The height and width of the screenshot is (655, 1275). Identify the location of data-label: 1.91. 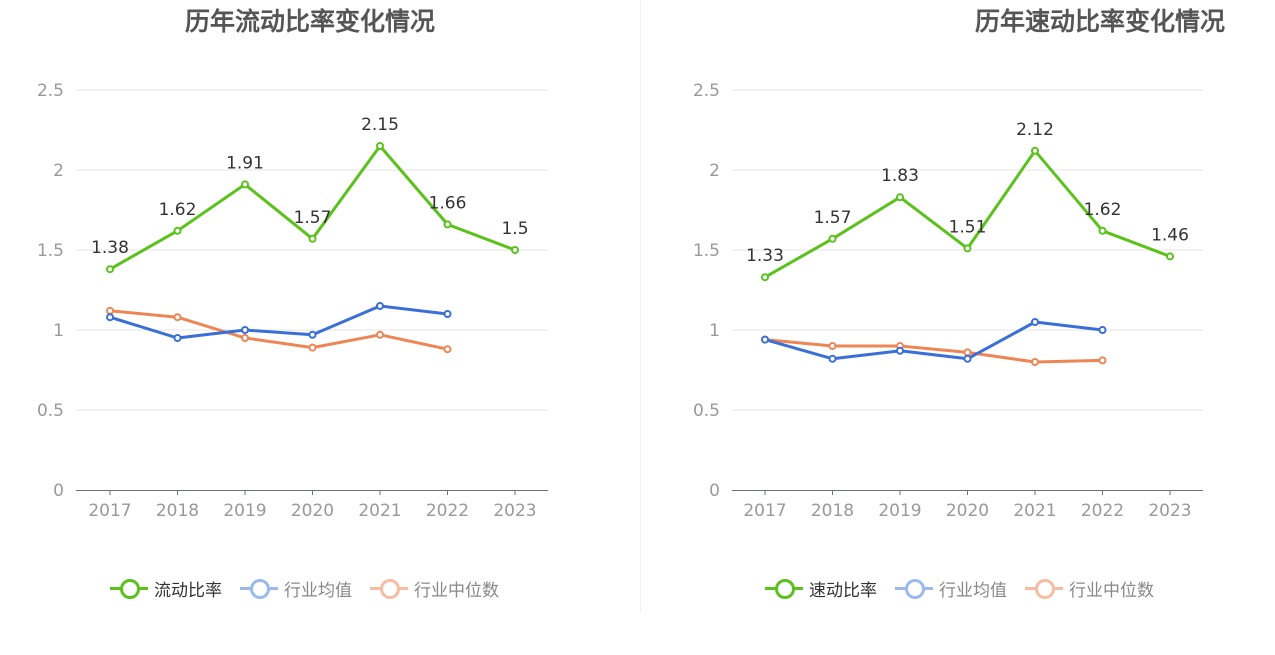
(245, 163).